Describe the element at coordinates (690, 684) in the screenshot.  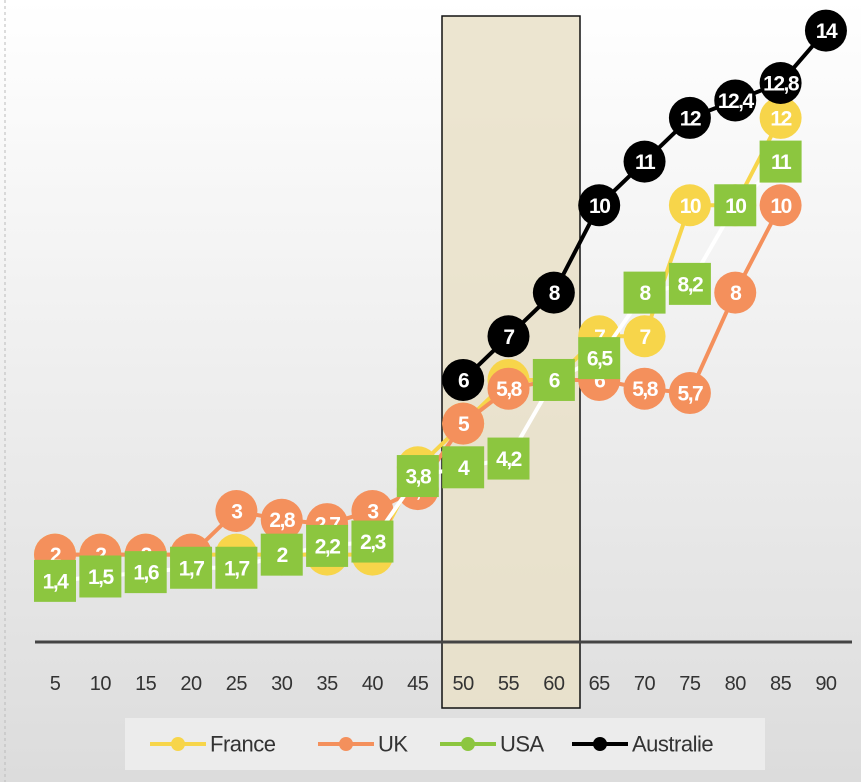
I see `x-tick-label: 75` at that location.